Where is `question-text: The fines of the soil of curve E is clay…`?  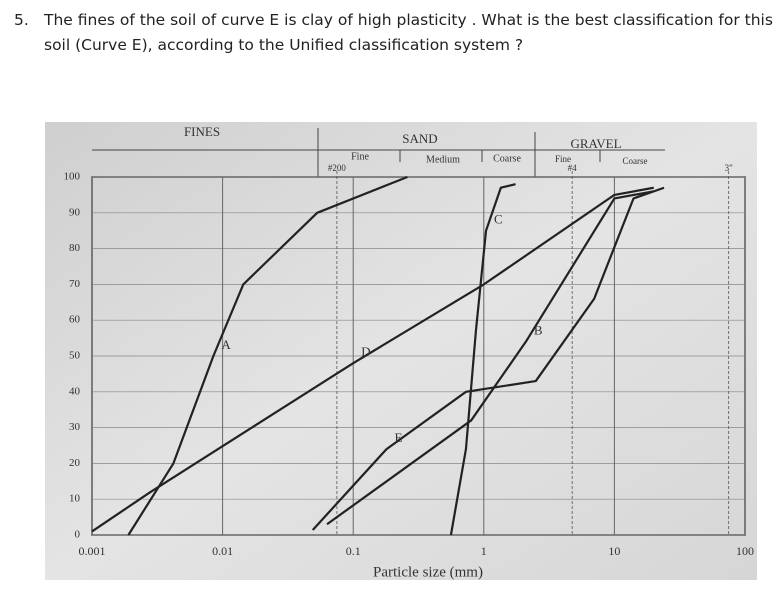 question-text: The fines of the soil of curve E is clay… is located at coordinates (408, 32).